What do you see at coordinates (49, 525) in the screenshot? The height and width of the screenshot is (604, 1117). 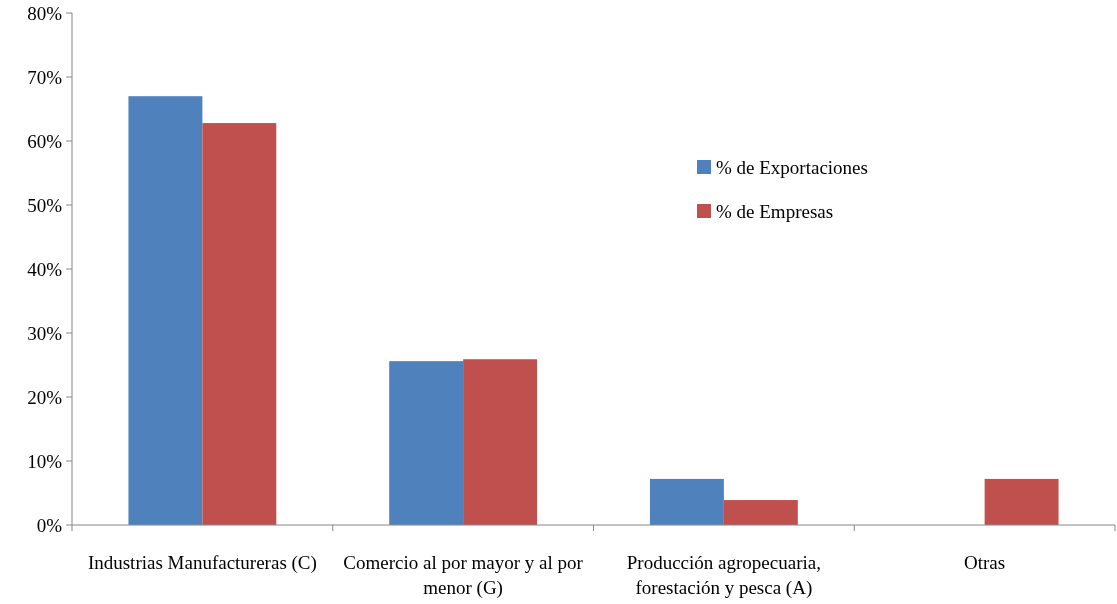 I see `y-tick-label: 0%` at bounding box center [49, 525].